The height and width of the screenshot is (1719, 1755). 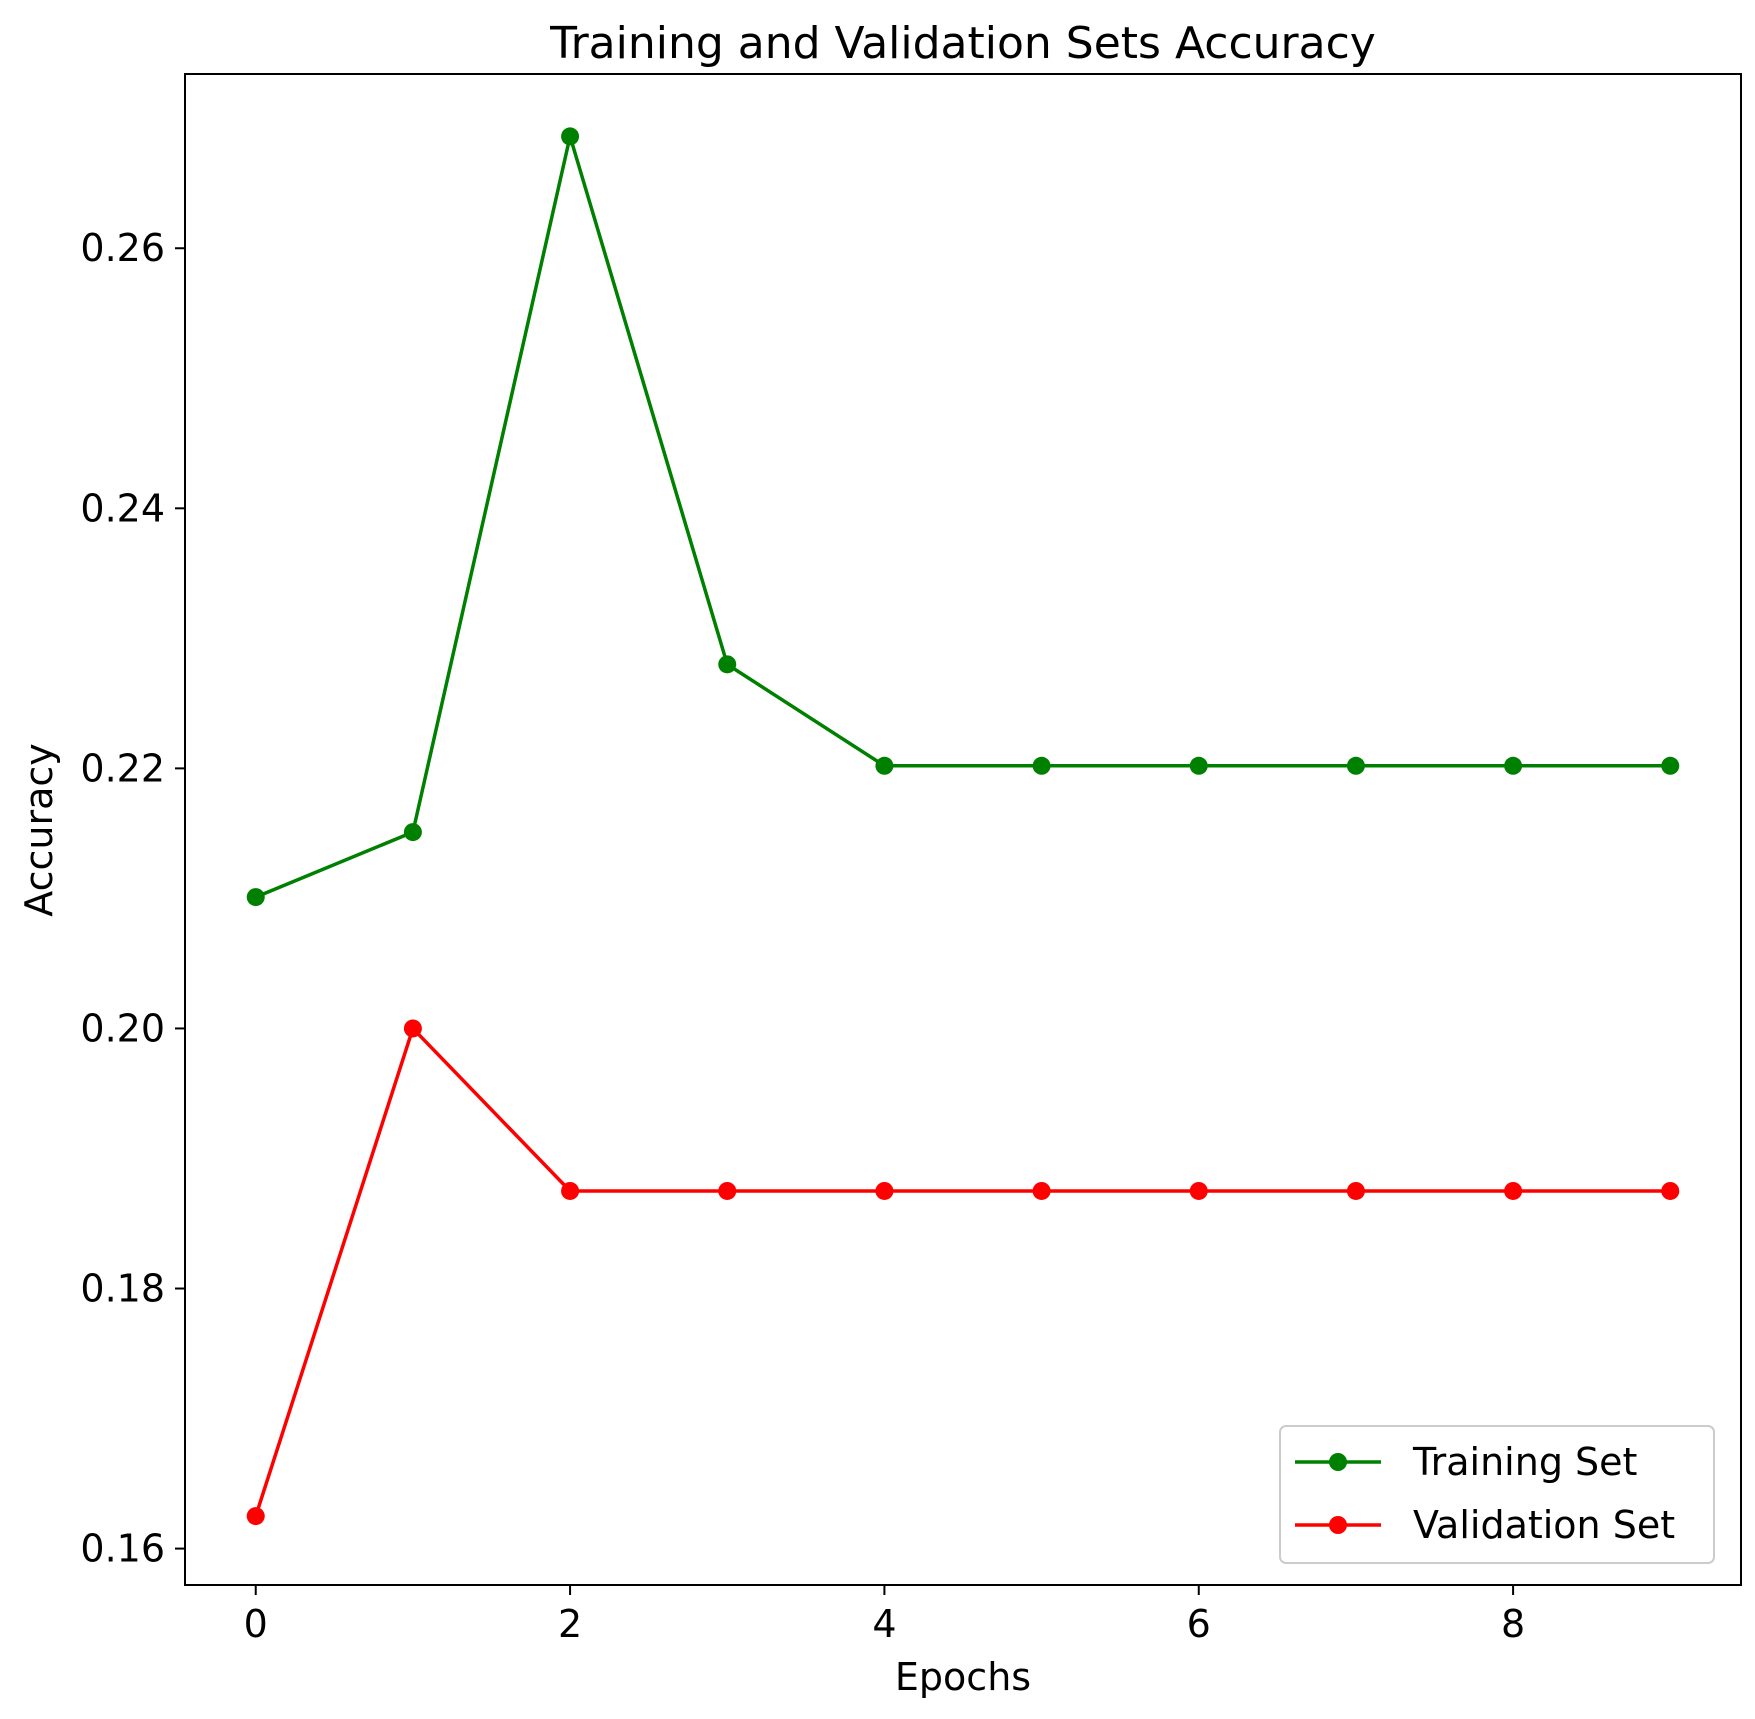 What do you see at coordinates (570, 1624) in the screenshot?
I see `x-tick-label: 2` at bounding box center [570, 1624].